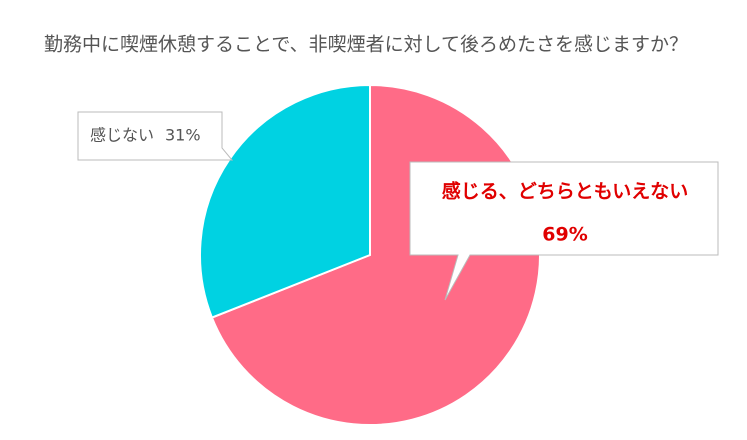 The width and height of the screenshot is (747, 440). What do you see at coordinates (366, 45) in the screenshot?
I see `chart-title: 勤務中に喫煙休憩することで、非喫煙者に対して後ろめたさを感じますか？` at bounding box center [366, 45].